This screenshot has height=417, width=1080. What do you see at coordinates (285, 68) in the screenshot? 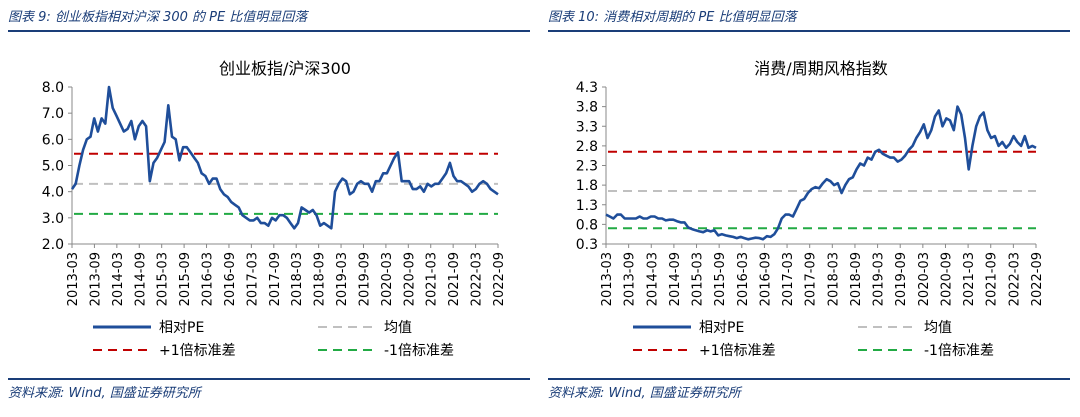
I see `chart-title: 创业板指/沪深300` at bounding box center [285, 68].